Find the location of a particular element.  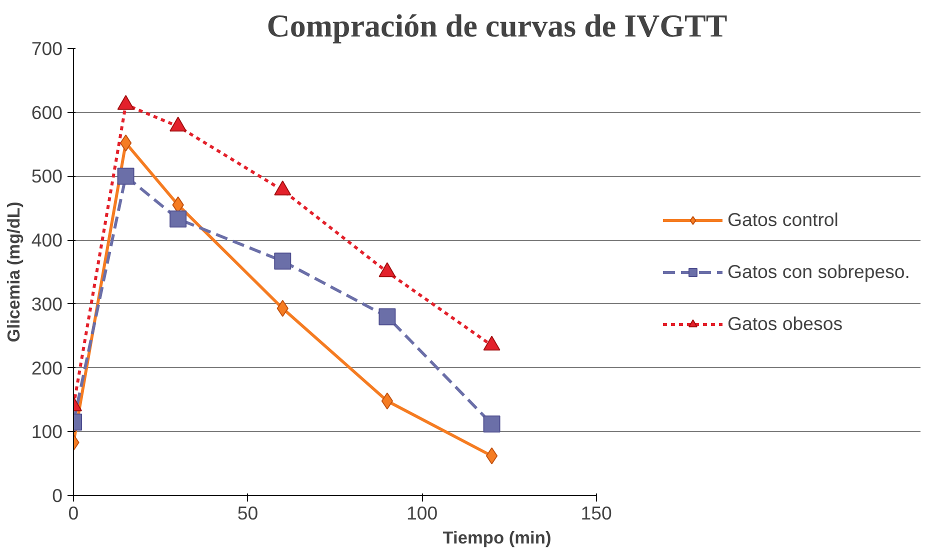

legend-label: Gatos obesos is located at coordinates (785, 323).